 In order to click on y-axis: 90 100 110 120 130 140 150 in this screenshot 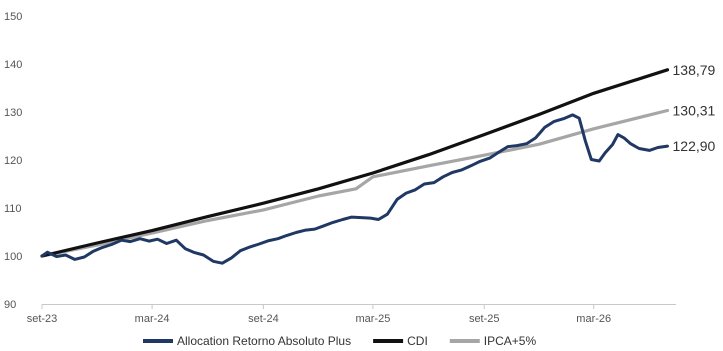, I will do `click(13, 161)`.